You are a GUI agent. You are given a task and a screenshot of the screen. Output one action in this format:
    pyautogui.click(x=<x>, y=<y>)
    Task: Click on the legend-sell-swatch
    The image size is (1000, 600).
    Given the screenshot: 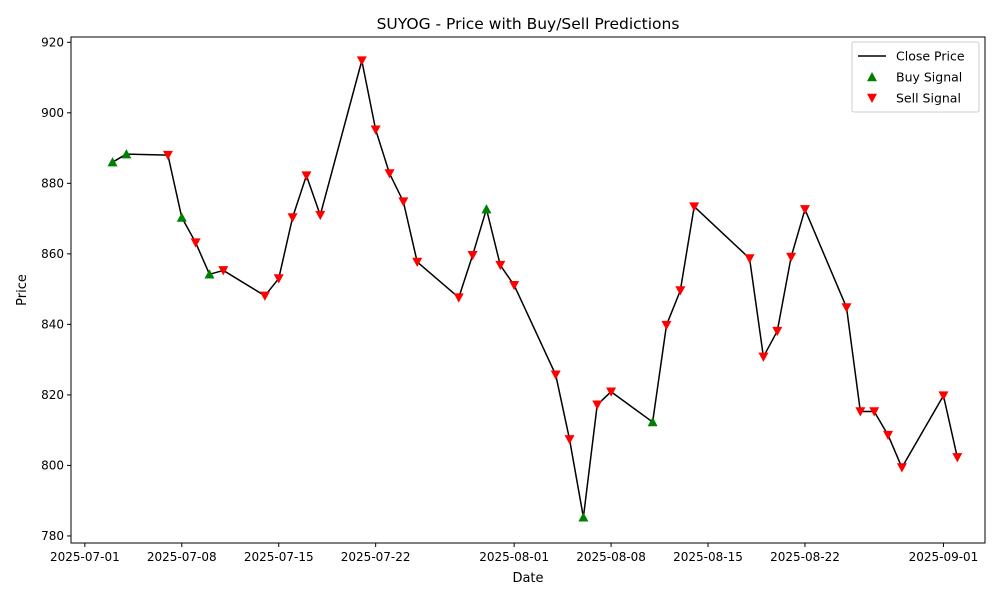 What is the action you would take?
    pyautogui.click(x=872, y=98)
    